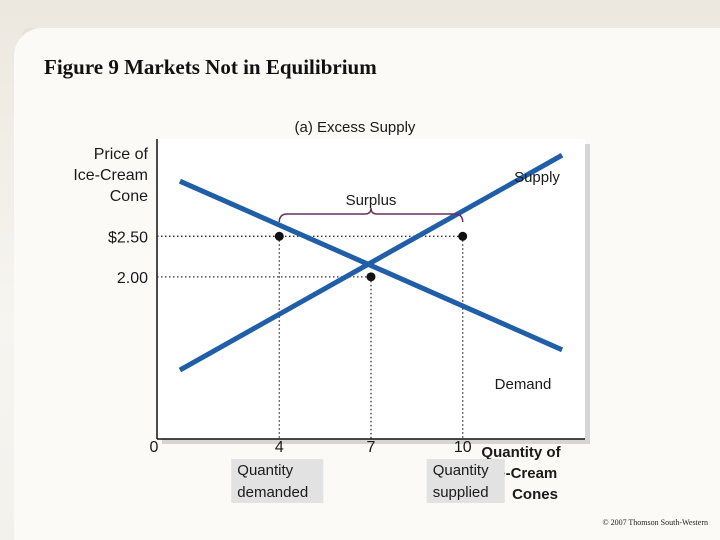 Image resolution: width=720 pixels, height=540 pixels. What do you see at coordinates (210, 67) in the screenshot?
I see `figure-title: Figure 9 Markets Not in Equilibrium` at bounding box center [210, 67].